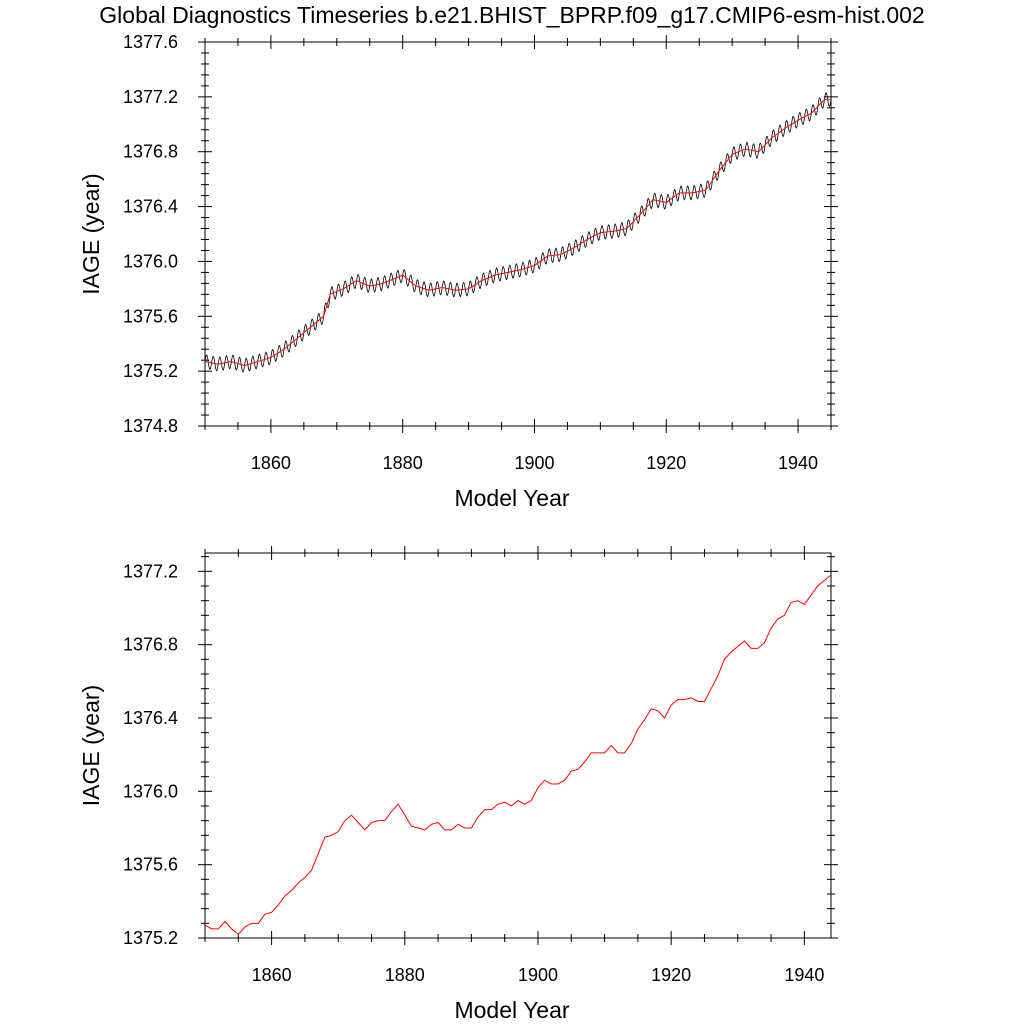  I want to click on chart-top-ytick-label: 1374.8, so click(150, 426).